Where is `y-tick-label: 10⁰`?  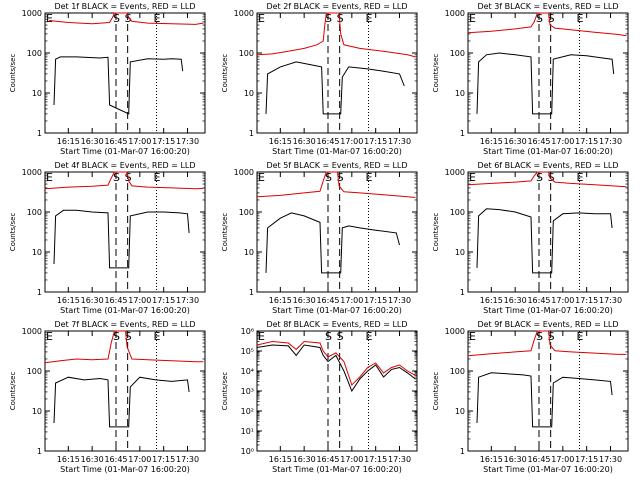 y-tick-label: 10⁰ is located at coordinates (247, 451).